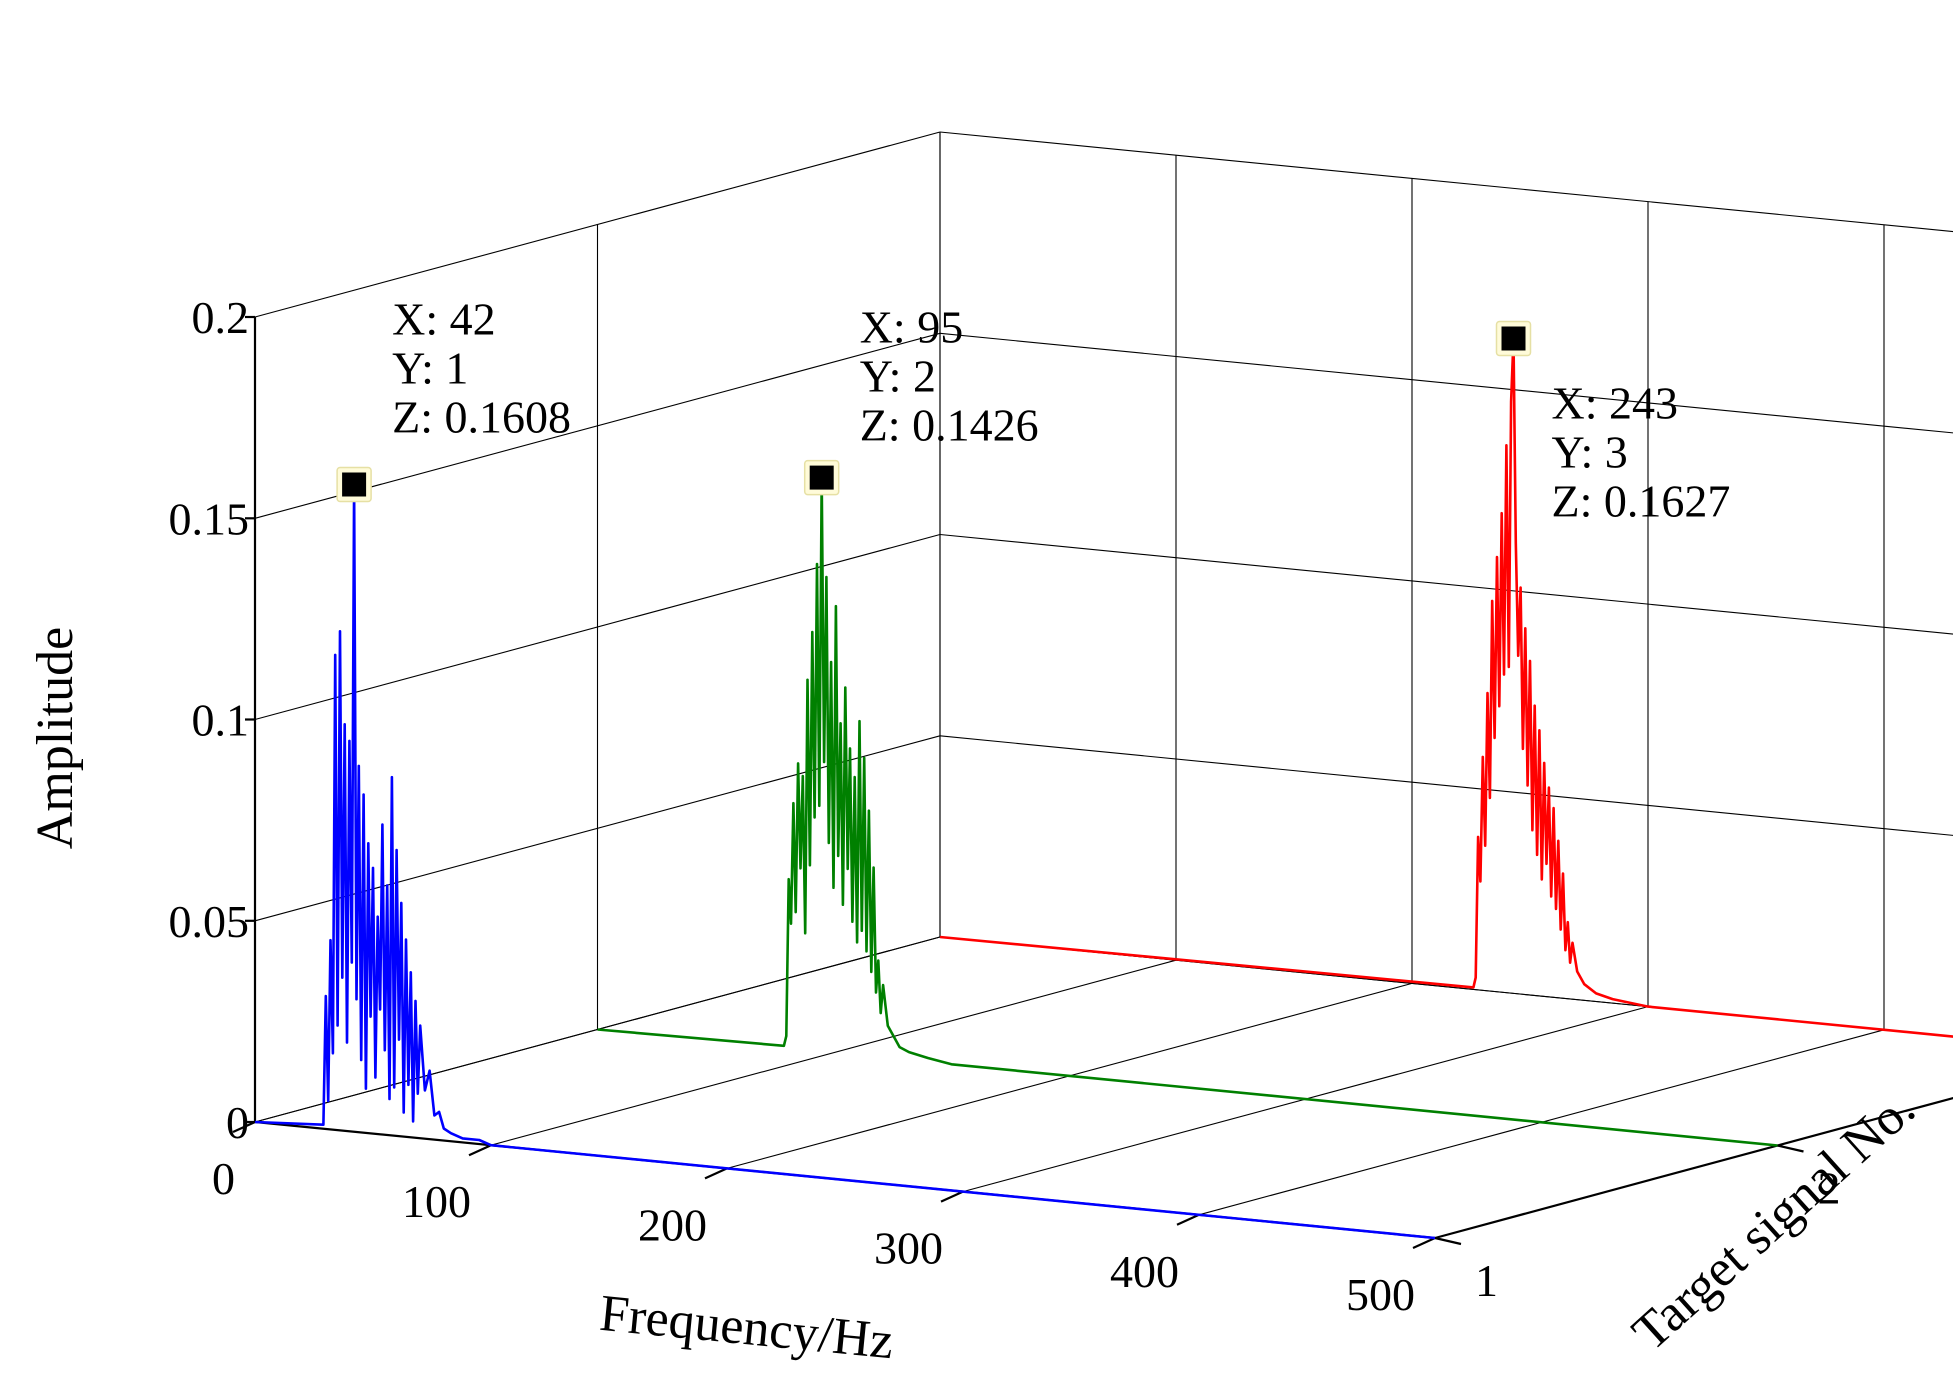  I want to click on side-wall-grid-z-0.1, so click(597, 627).